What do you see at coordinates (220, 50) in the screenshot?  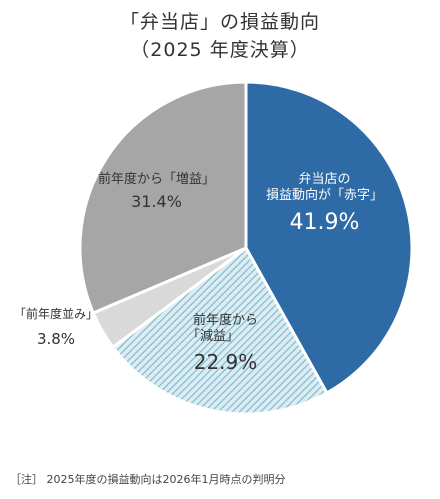 I see `chart-subtitle: （2025 年度決算）` at bounding box center [220, 50].